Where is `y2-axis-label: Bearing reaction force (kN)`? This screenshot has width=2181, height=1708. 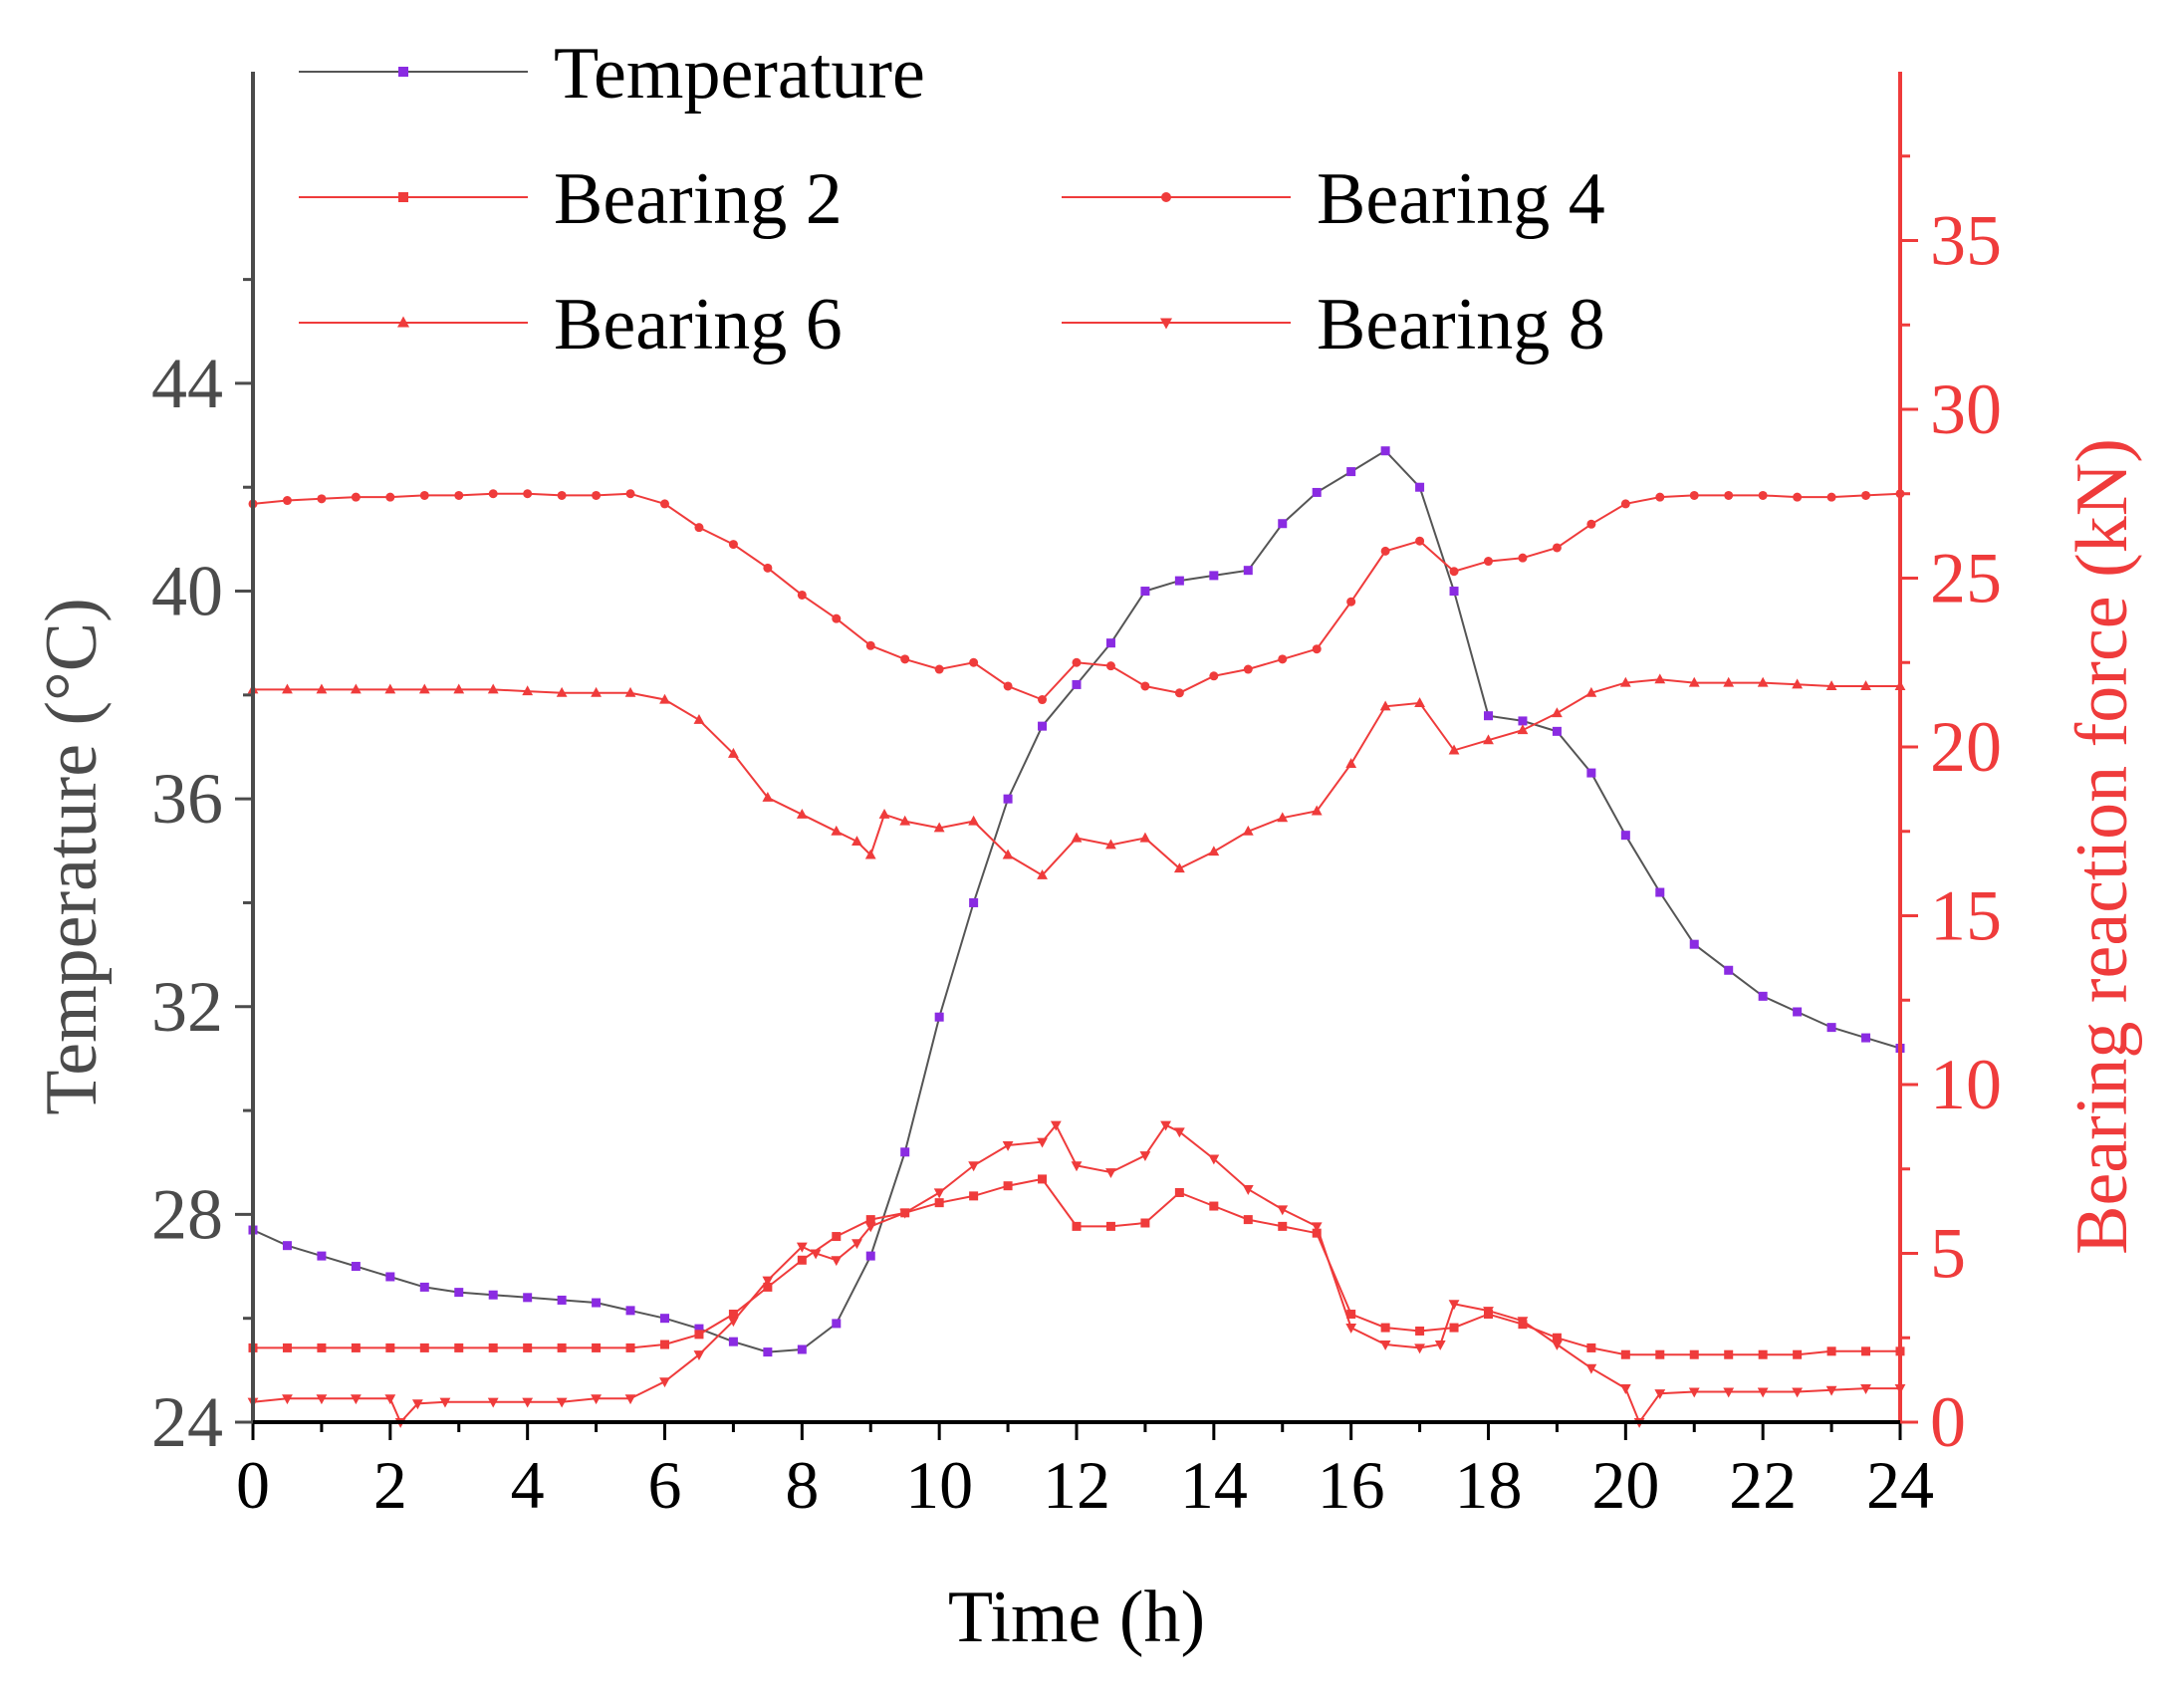
y2-axis-label: Bearing reaction force (kN) is located at coordinates (2102, 846).